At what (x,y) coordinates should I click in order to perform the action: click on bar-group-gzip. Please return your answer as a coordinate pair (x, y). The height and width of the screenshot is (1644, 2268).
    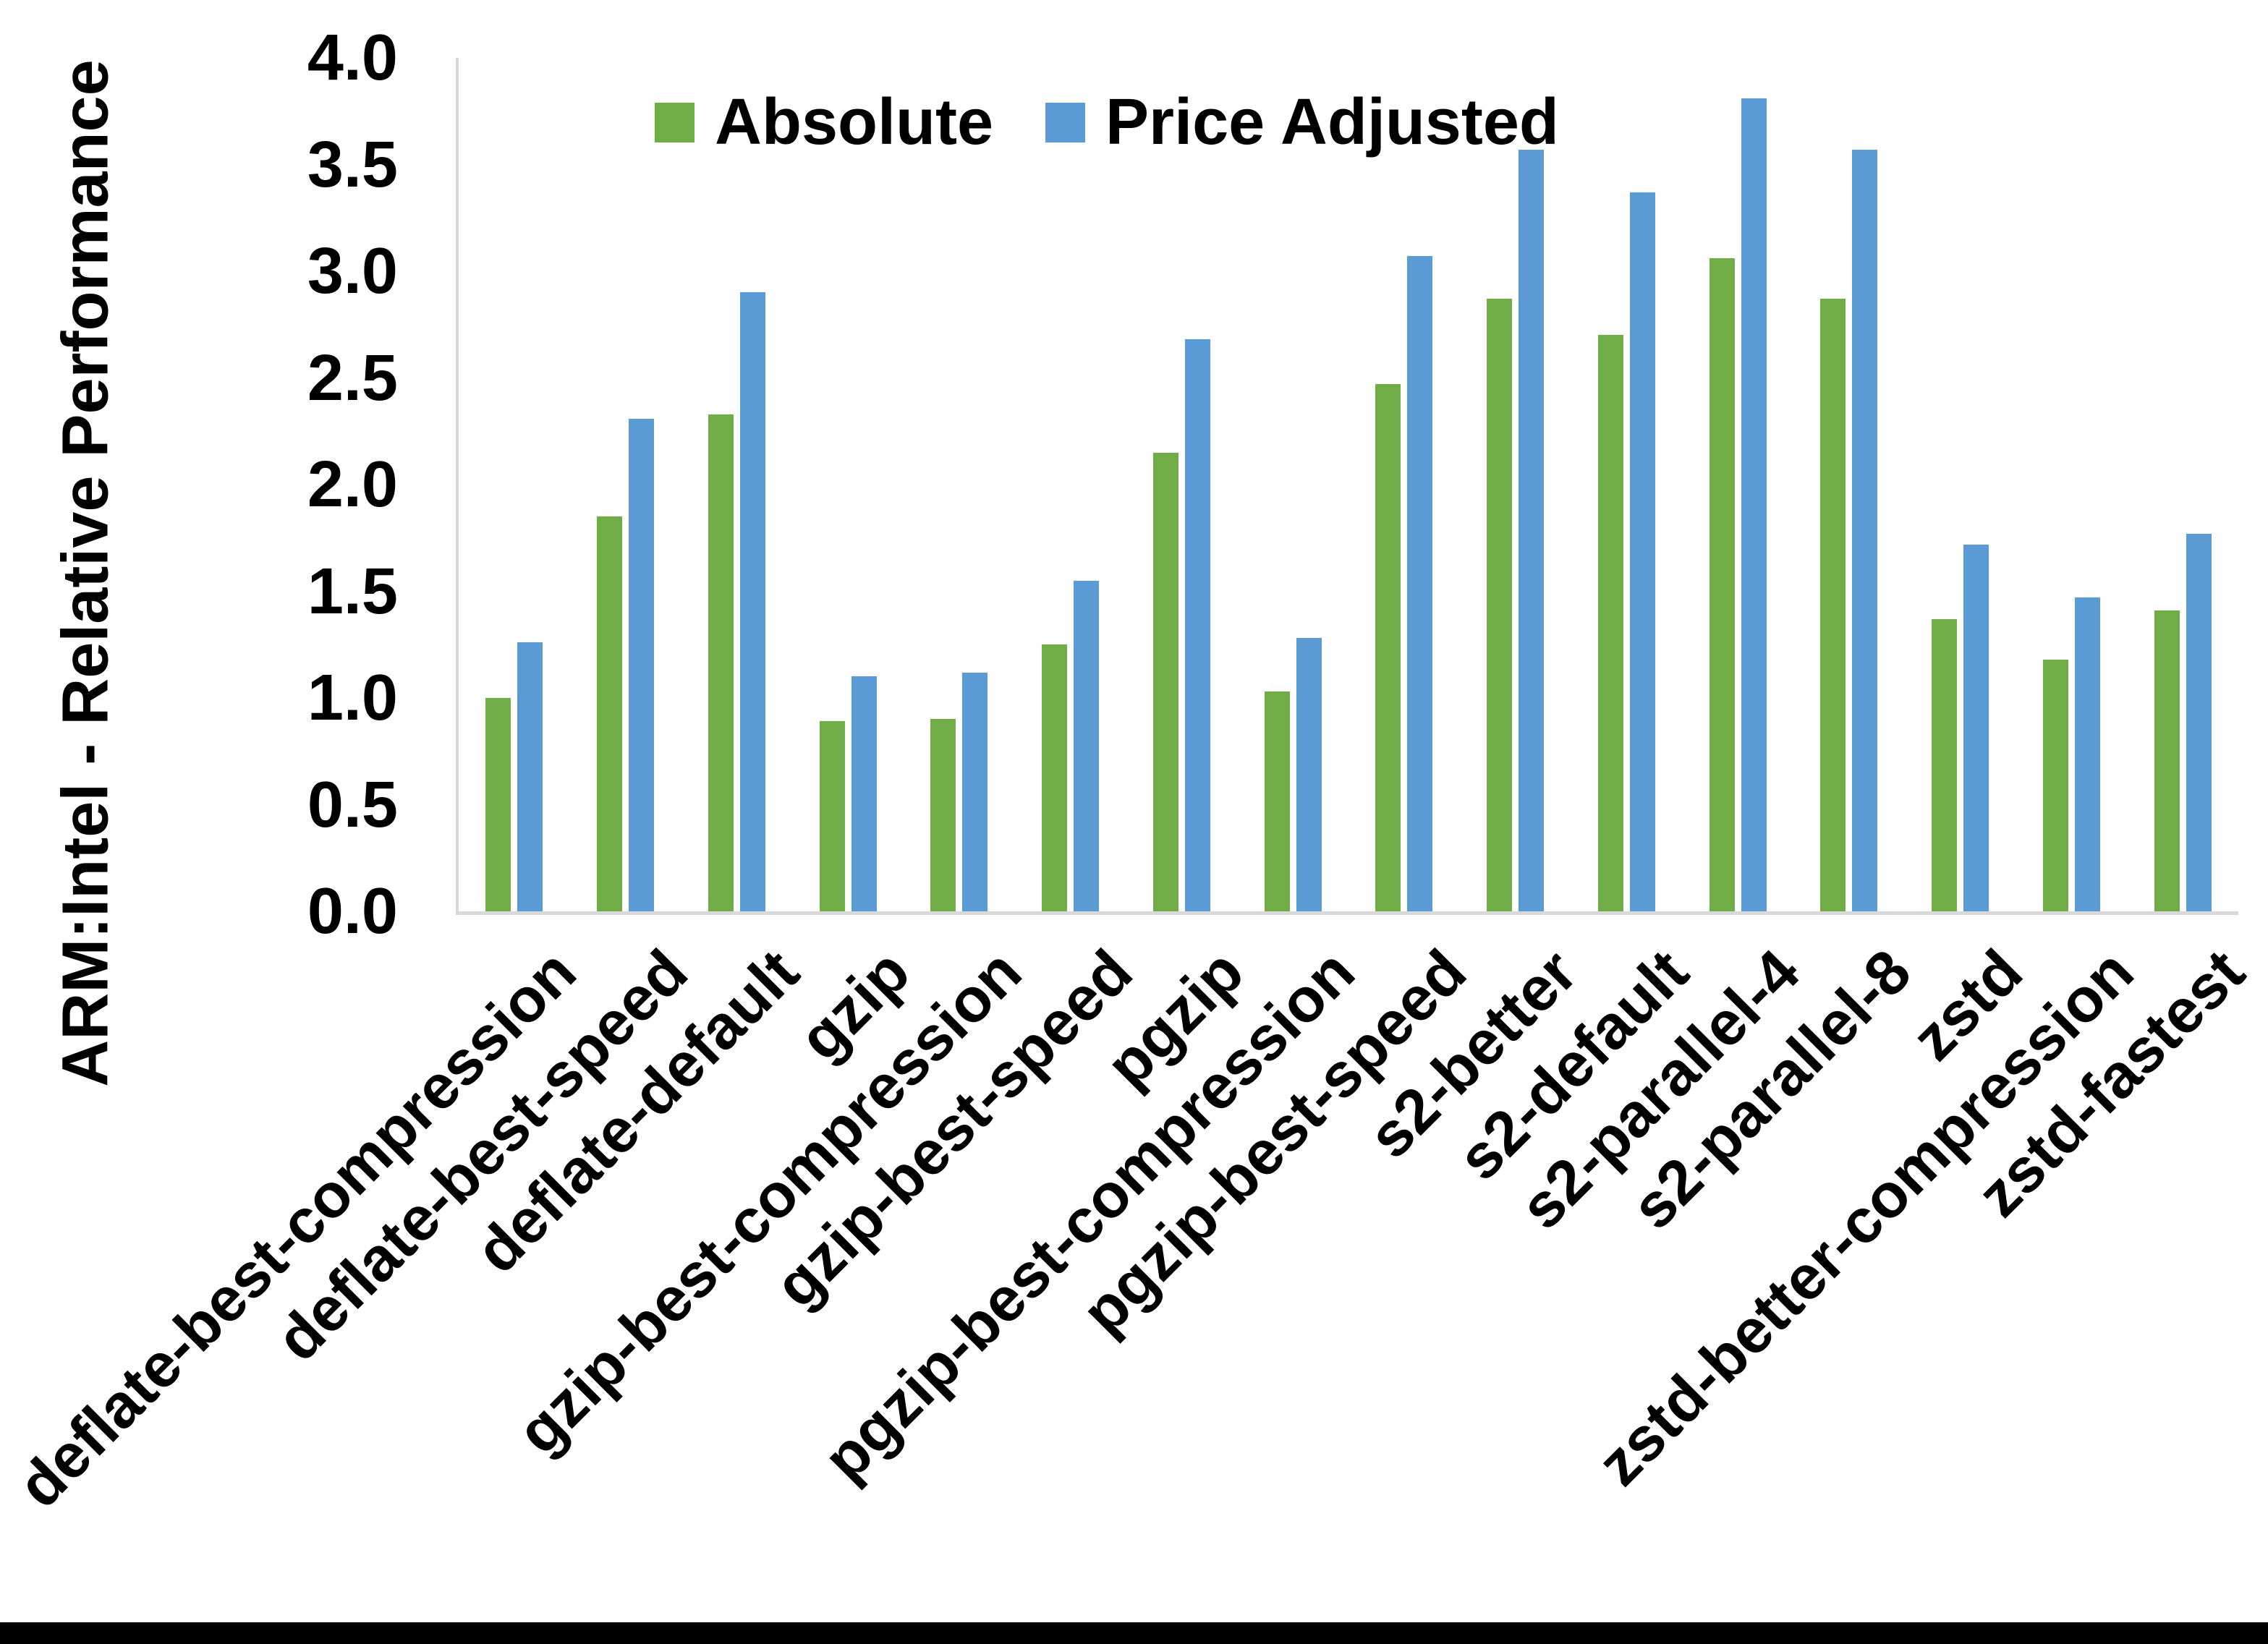
    Looking at the image, I should click on (848, 484).